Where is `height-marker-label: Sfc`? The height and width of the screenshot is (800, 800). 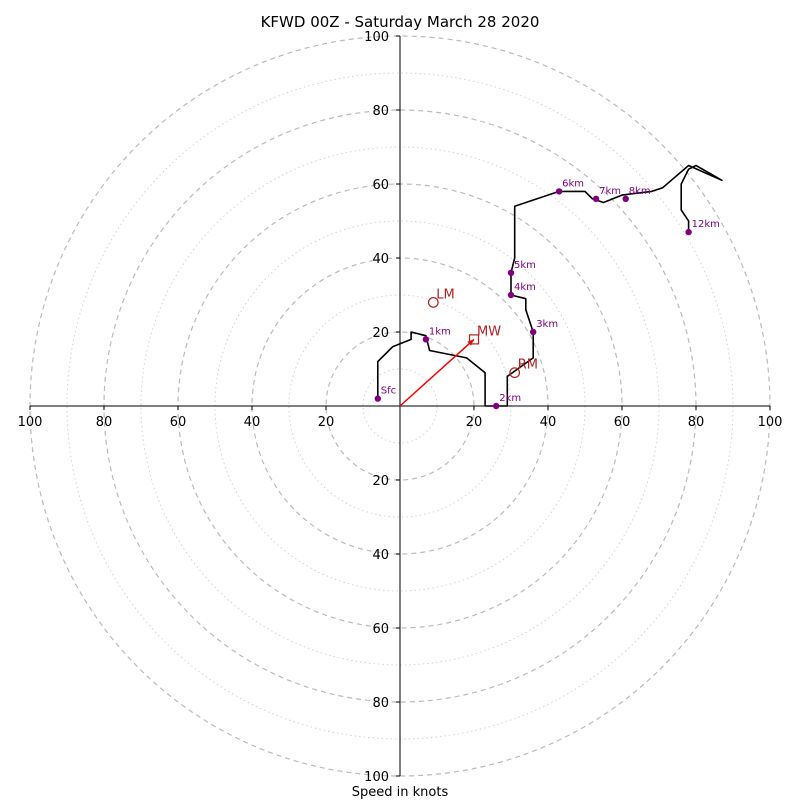 height-marker-label: Sfc is located at coordinates (388, 391).